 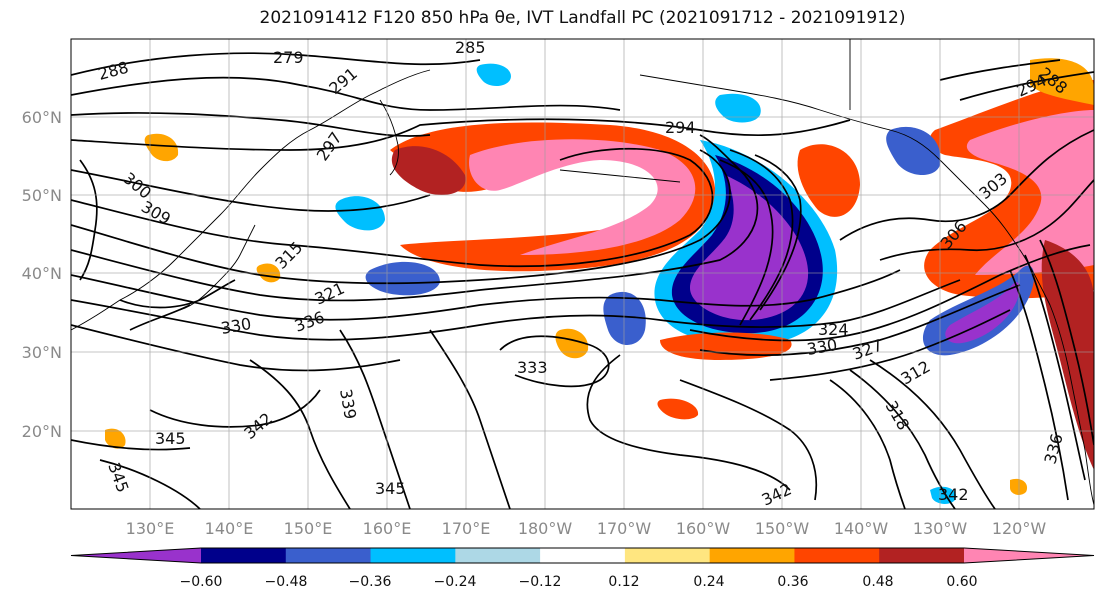 What do you see at coordinates (532, 367) in the screenshot?
I see `contour-label: 333` at bounding box center [532, 367].